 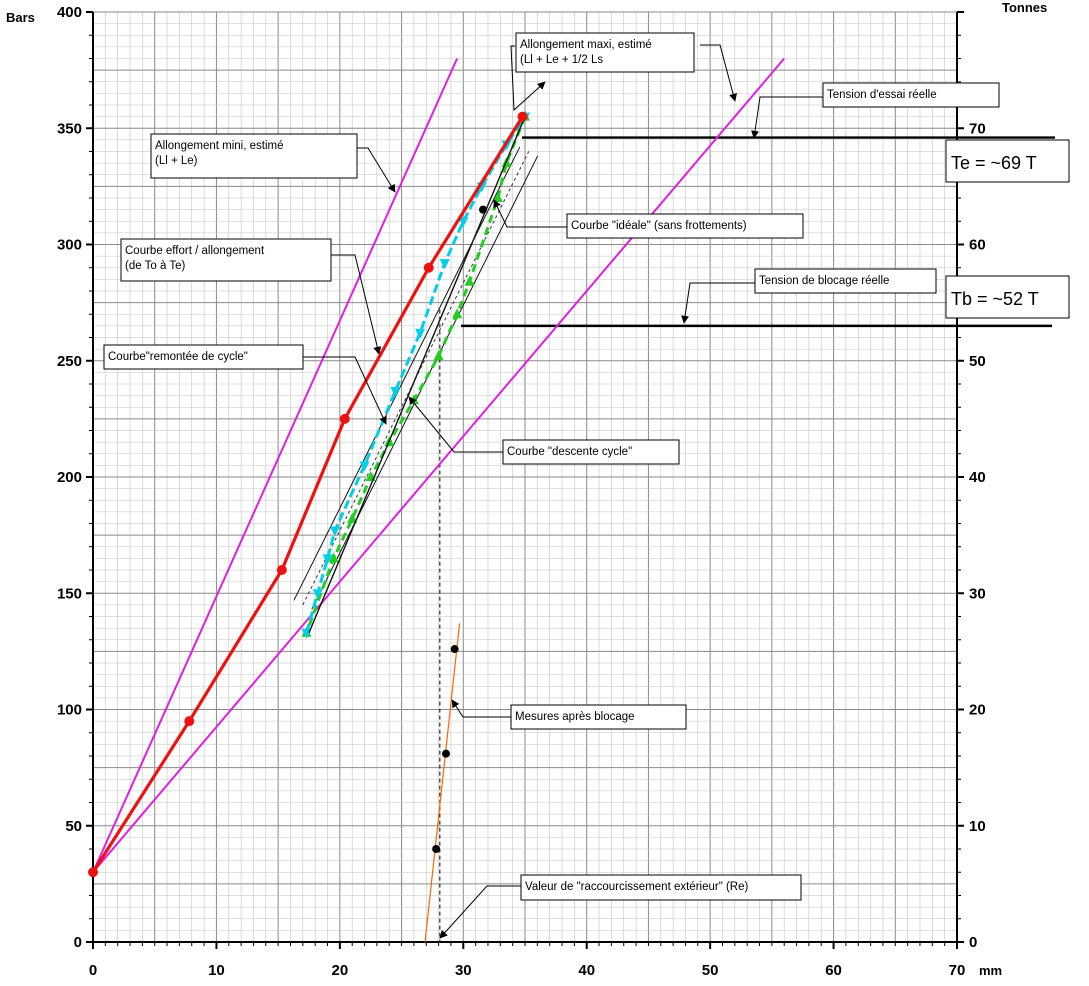 What do you see at coordinates (586, 970) in the screenshot?
I see `x-tick-label: 40` at bounding box center [586, 970].